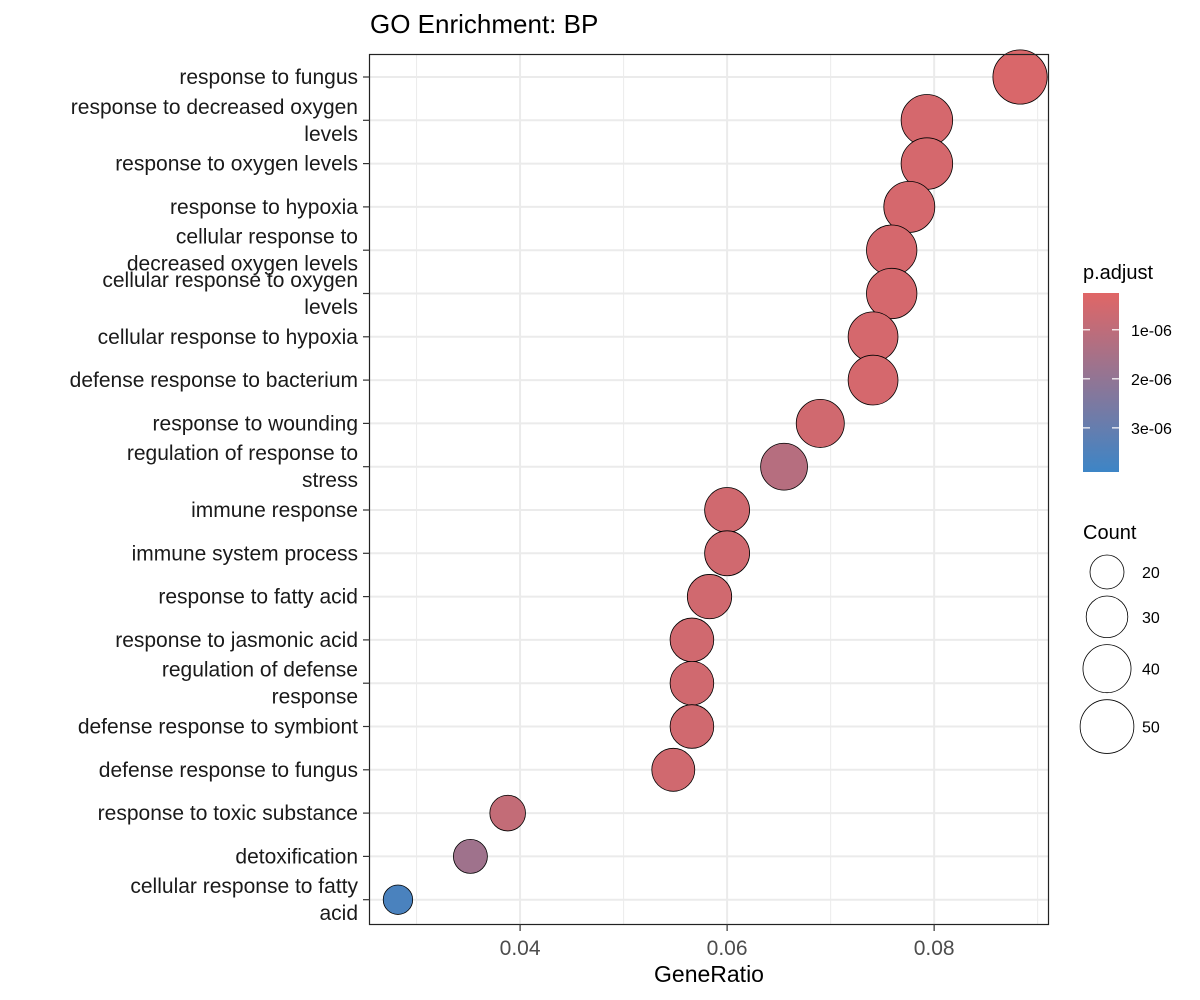 The width and height of the screenshot is (1200, 1000). Describe the element at coordinates (264, 207) in the screenshot. I see `y-tick-label: response to hypoxia` at that location.